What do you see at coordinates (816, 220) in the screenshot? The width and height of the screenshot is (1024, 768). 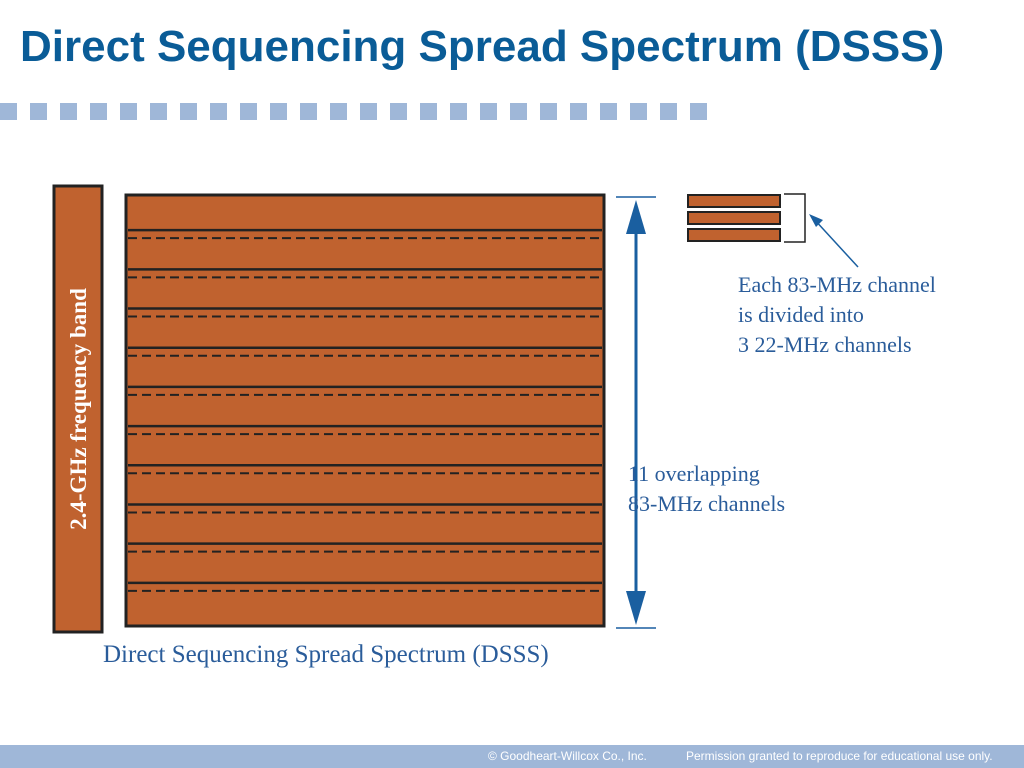 I see `callout-arrow-head` at bounding box center [816, 220].